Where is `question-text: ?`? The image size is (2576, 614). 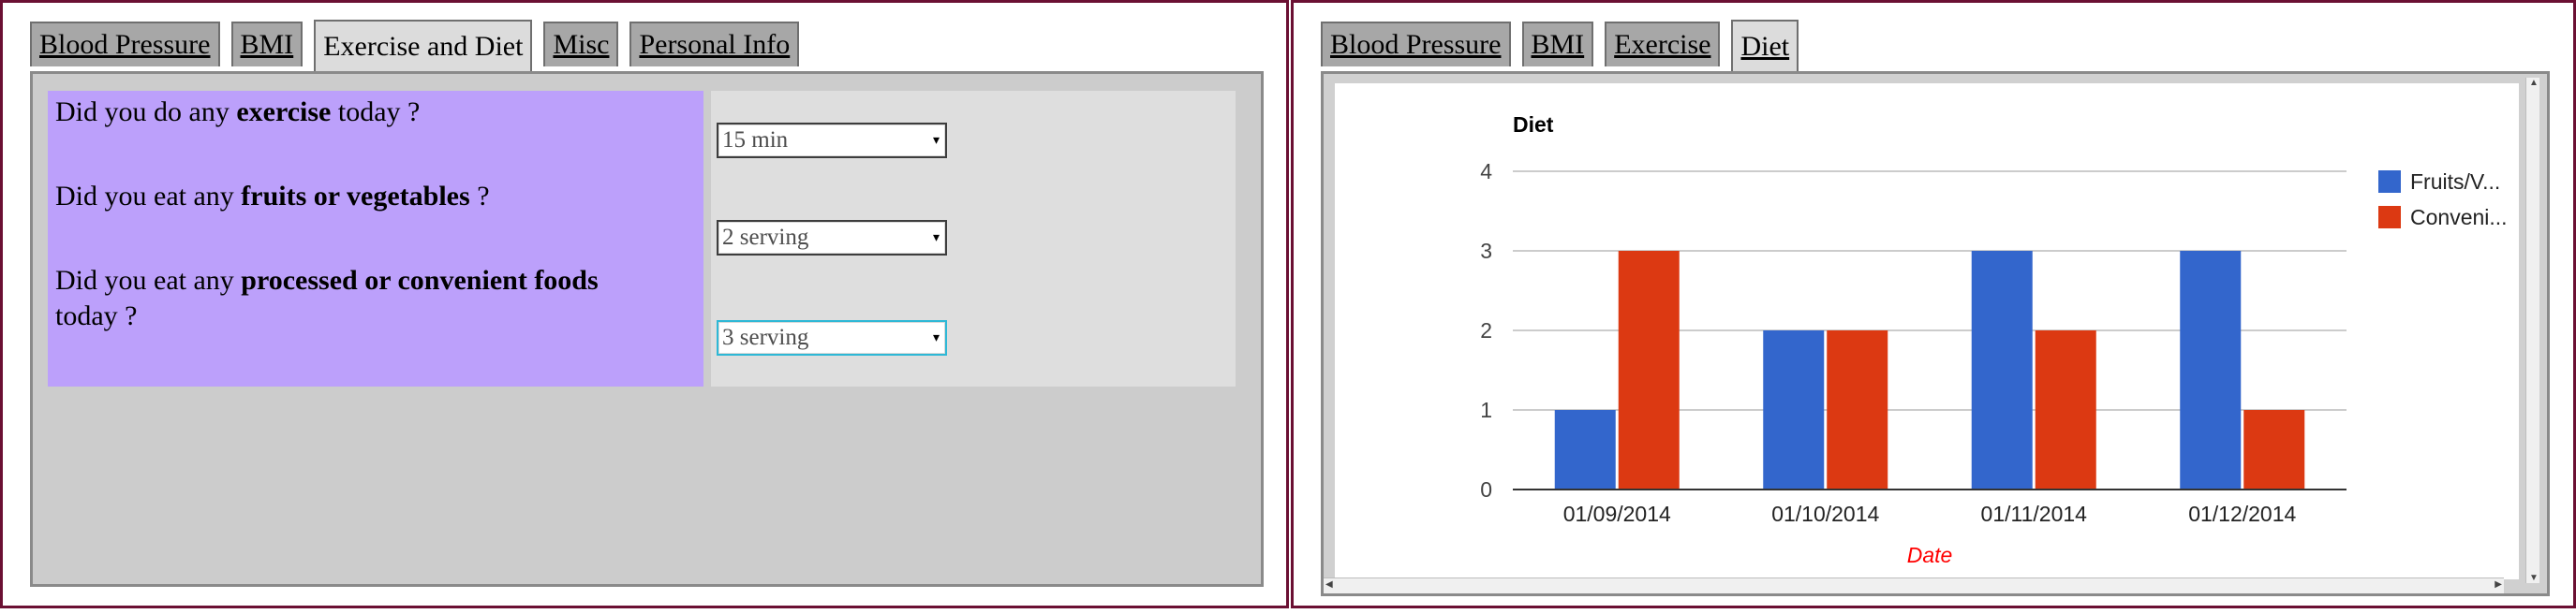
question-text: ? is located at coordinates (479, 197).